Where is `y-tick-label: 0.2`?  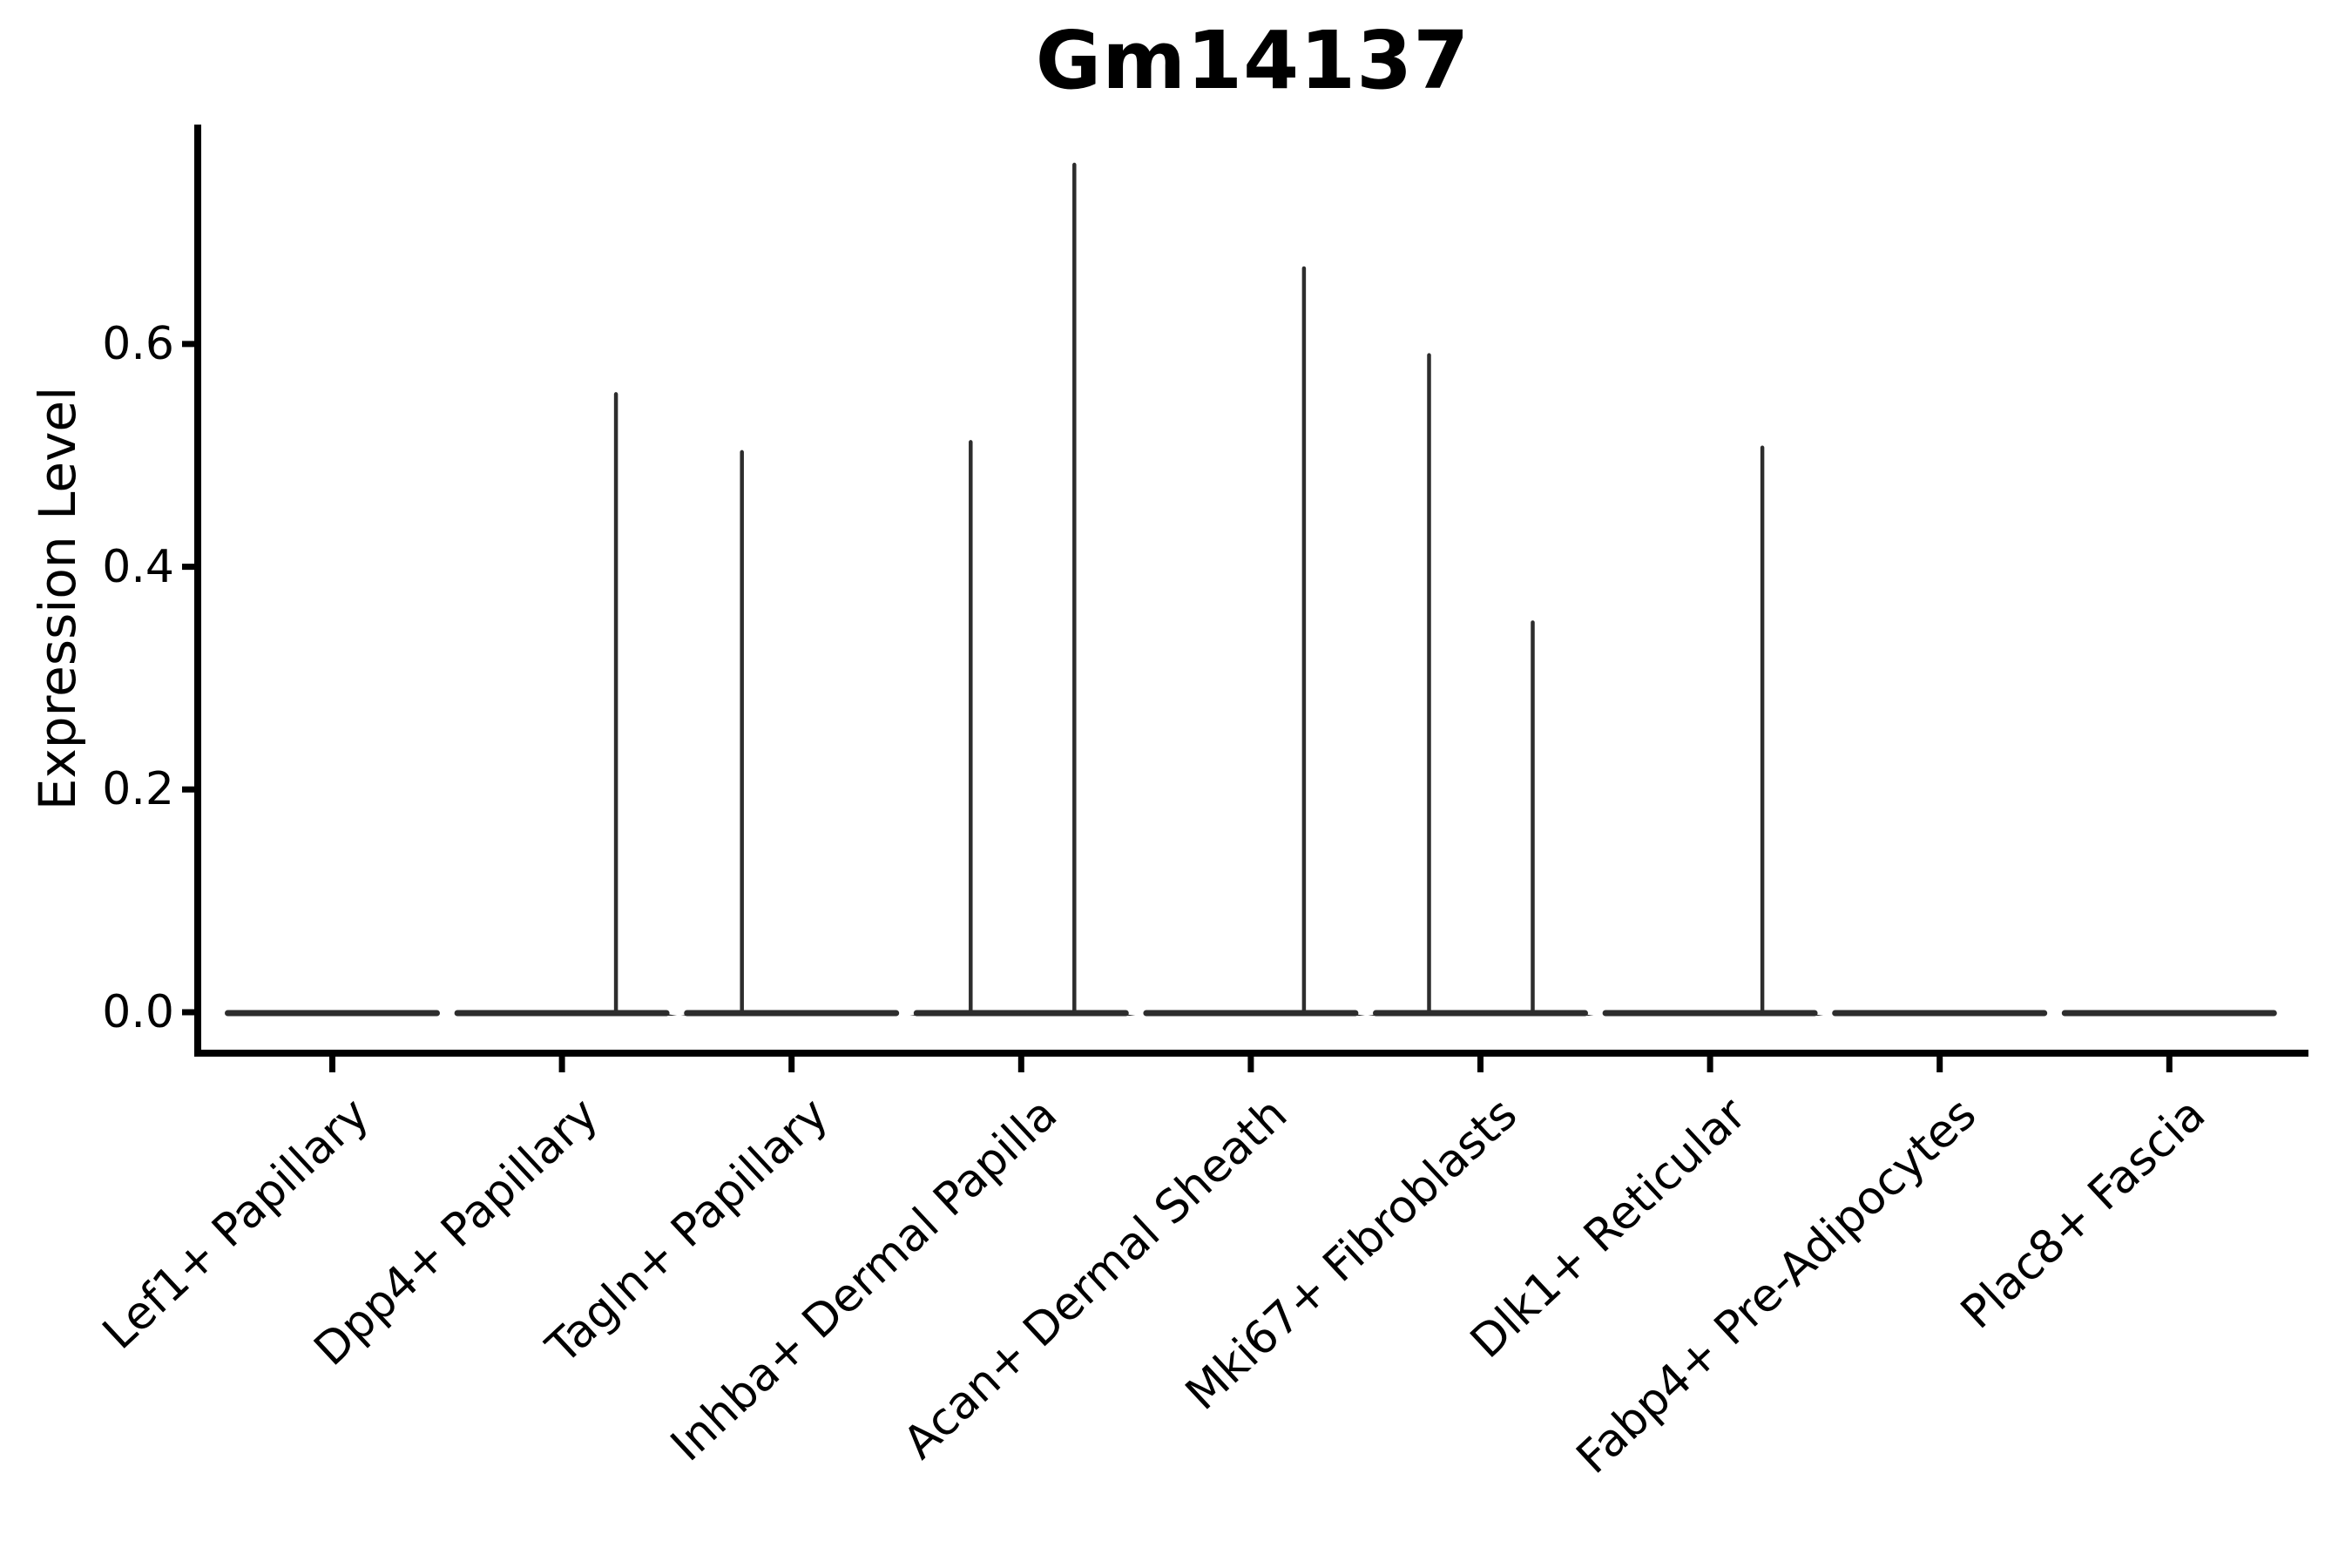 y-tick-label: 0.2 is located at coordinates (138, 790).